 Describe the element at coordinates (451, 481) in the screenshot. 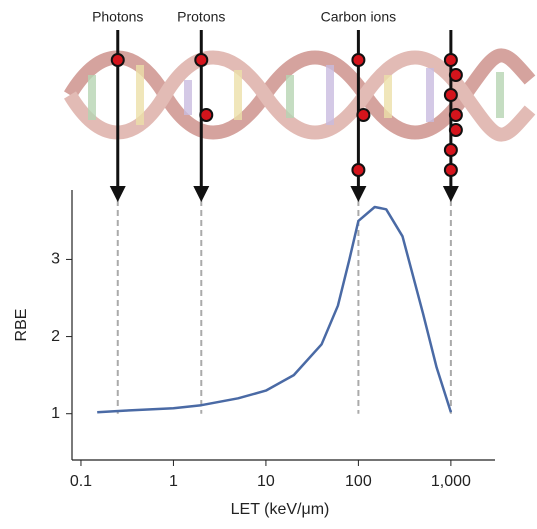

I see `x-tick-label: 1,000` at that location.